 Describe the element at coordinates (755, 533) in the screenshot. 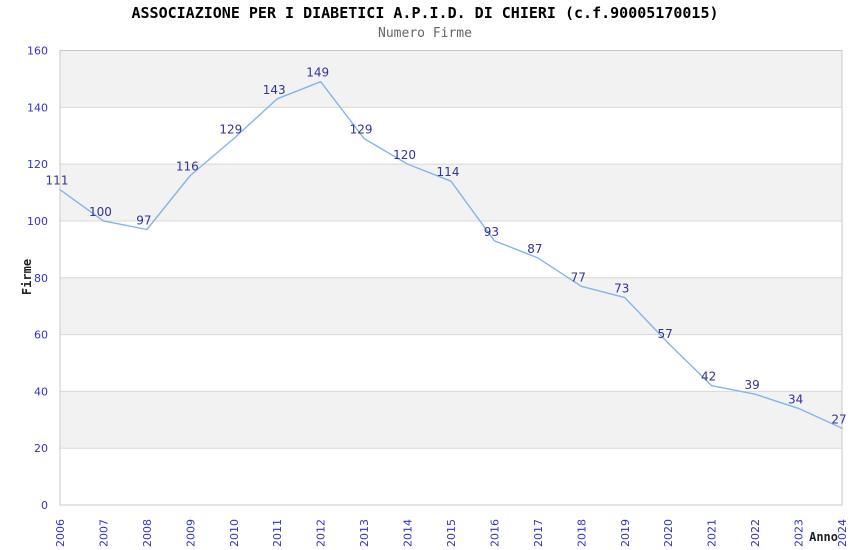

I see `x-axis-tick-label: 2022` at that location.